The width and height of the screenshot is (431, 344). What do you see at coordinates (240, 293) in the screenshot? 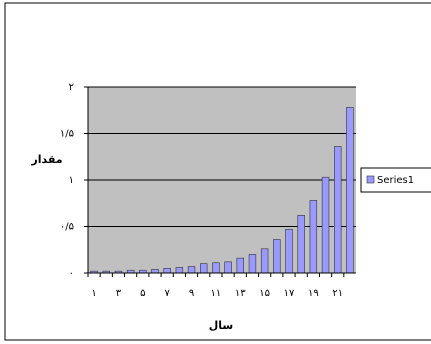
I see `x-tick-label: ۱۳` at bounding box center [240, 293].